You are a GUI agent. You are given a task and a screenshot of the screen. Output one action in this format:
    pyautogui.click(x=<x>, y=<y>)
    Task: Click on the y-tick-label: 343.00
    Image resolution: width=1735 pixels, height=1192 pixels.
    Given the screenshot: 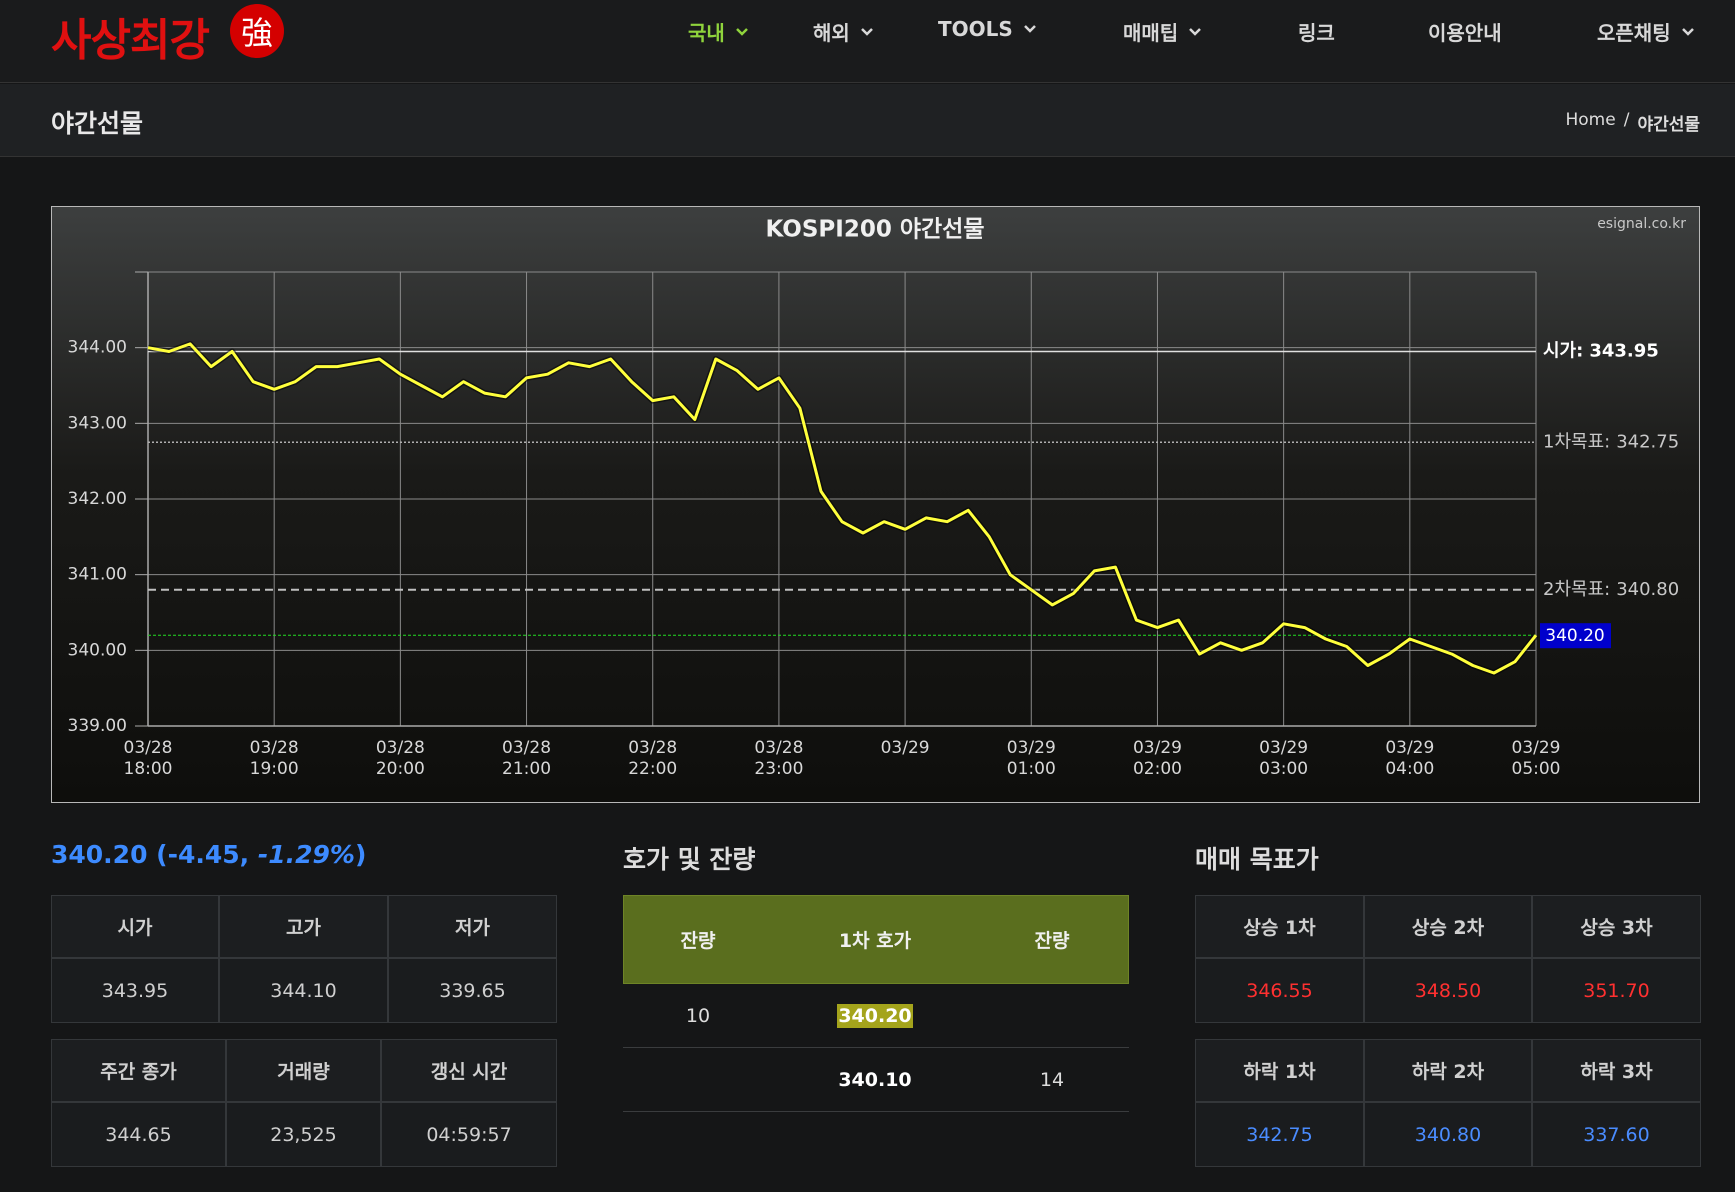 What is the action you would take?
    pyautogui.click(x=97, y=423)
    